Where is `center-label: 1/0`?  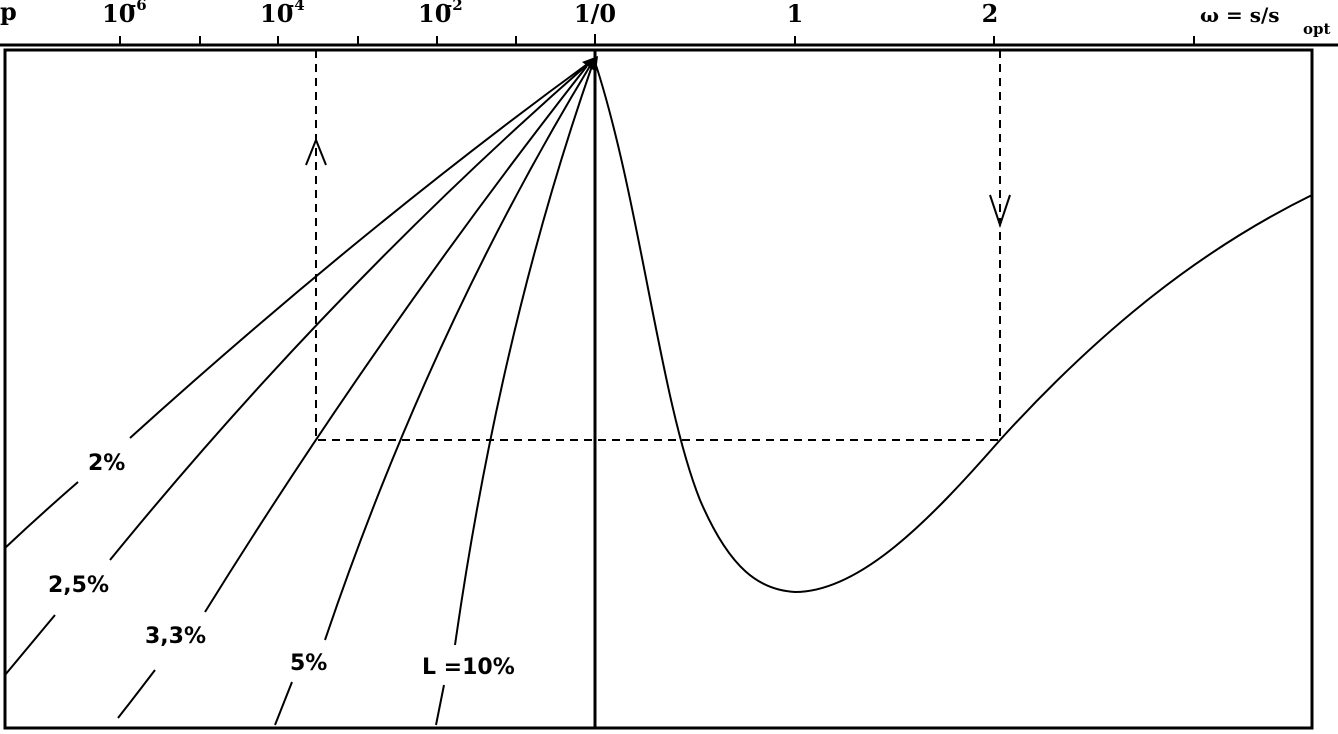 center-label: 1/0 is located at coordinates (595, 14).